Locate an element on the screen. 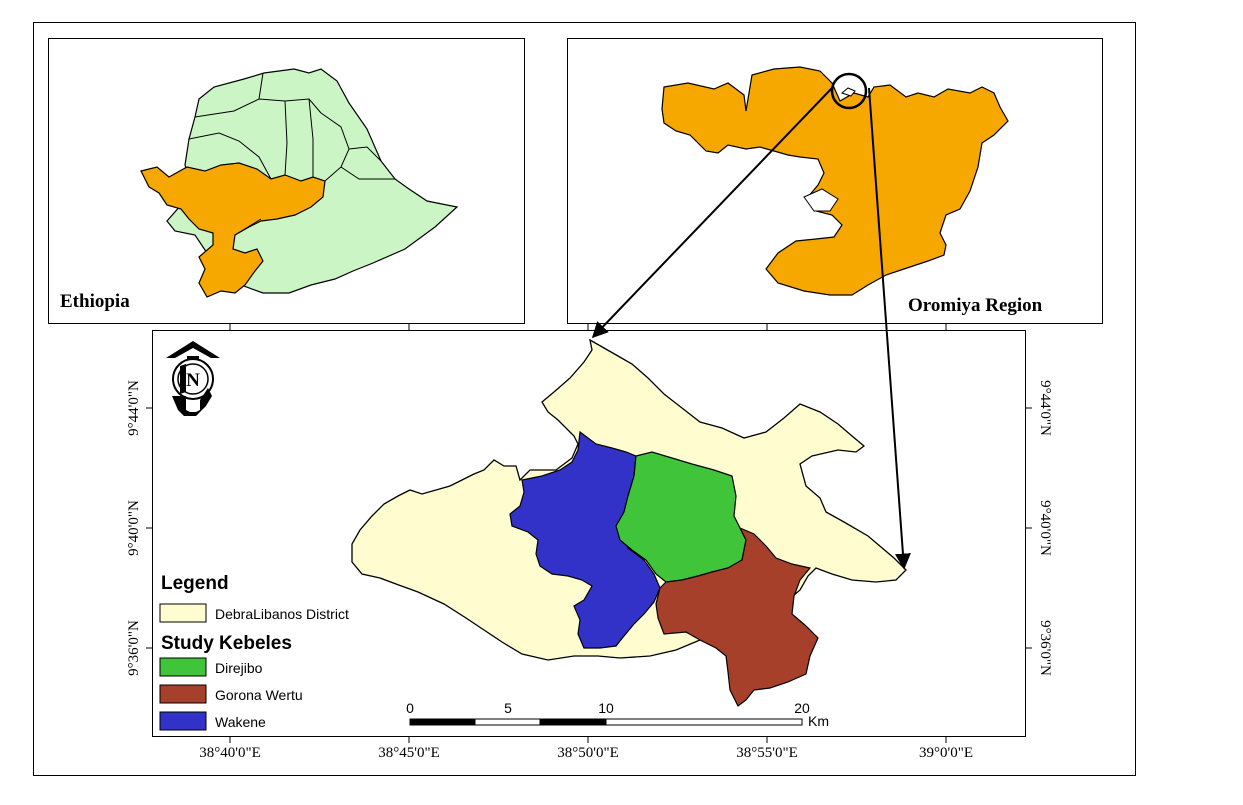 This screenshot has width=1243, height=805. legend-swatch-district is located at coordinates (183, 613).